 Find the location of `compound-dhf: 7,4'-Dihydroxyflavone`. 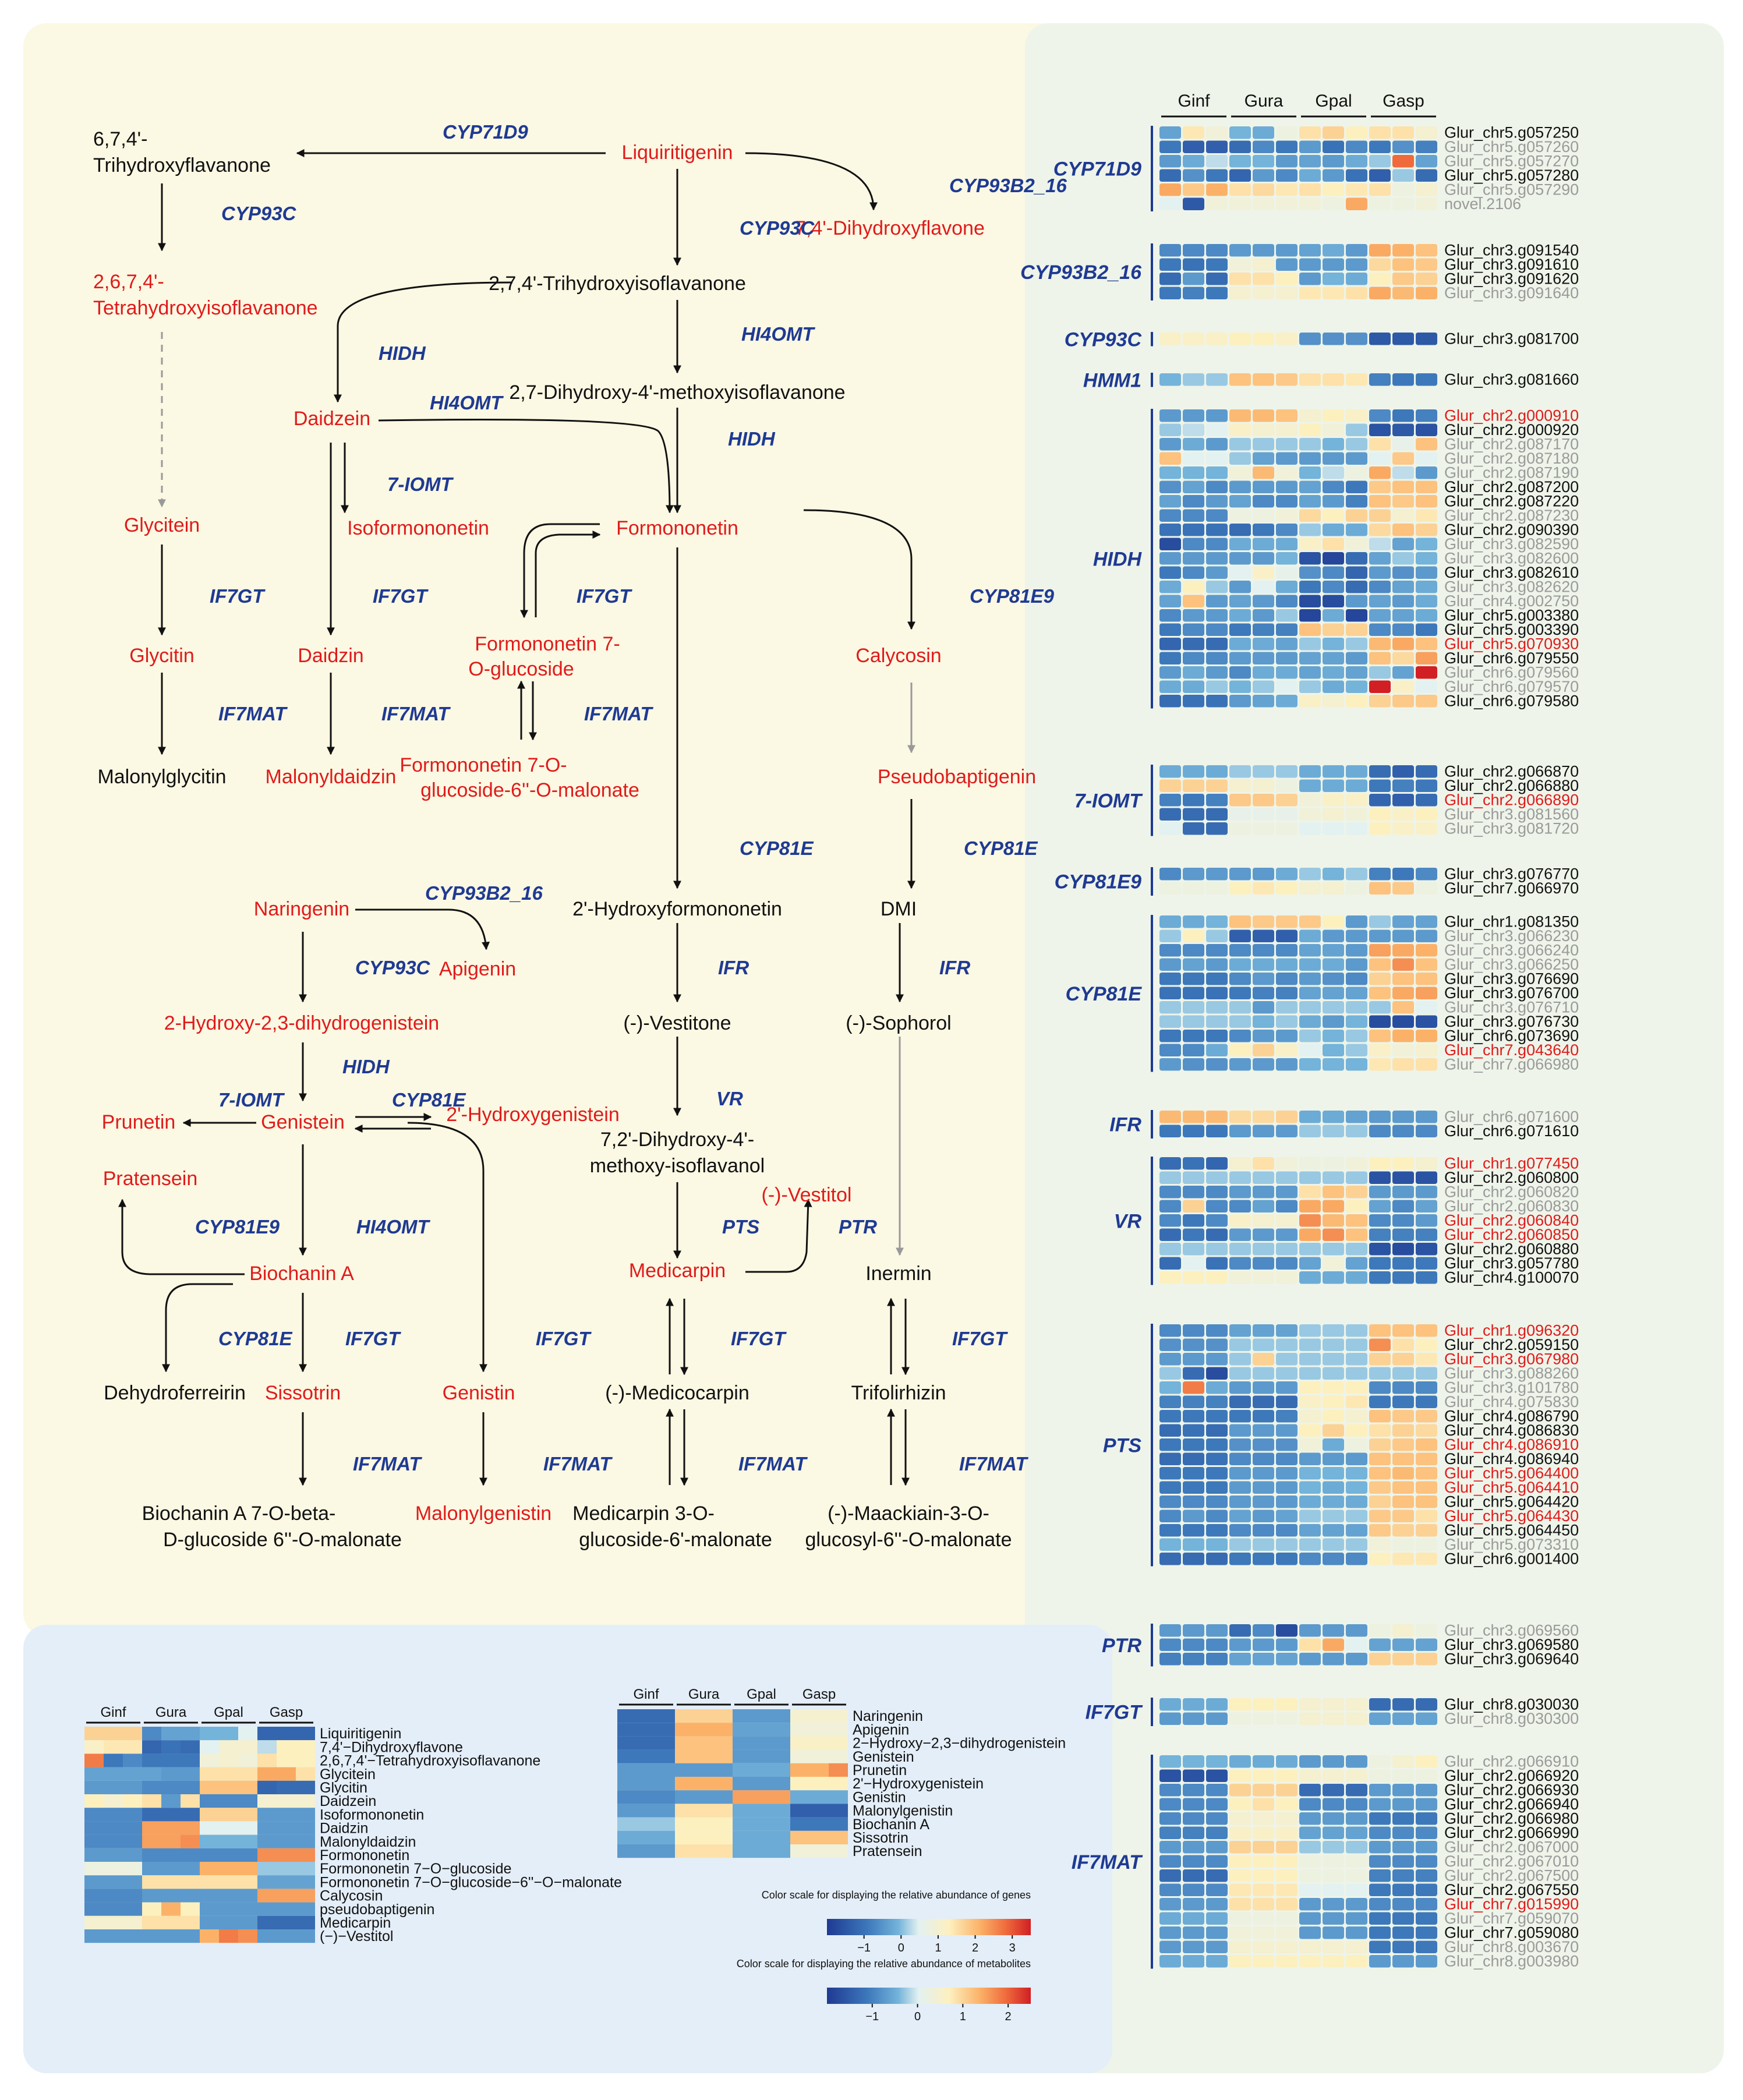

compound-dhf: 7,4'-Dihydroxyflavone is located at coordinates (890, 228).